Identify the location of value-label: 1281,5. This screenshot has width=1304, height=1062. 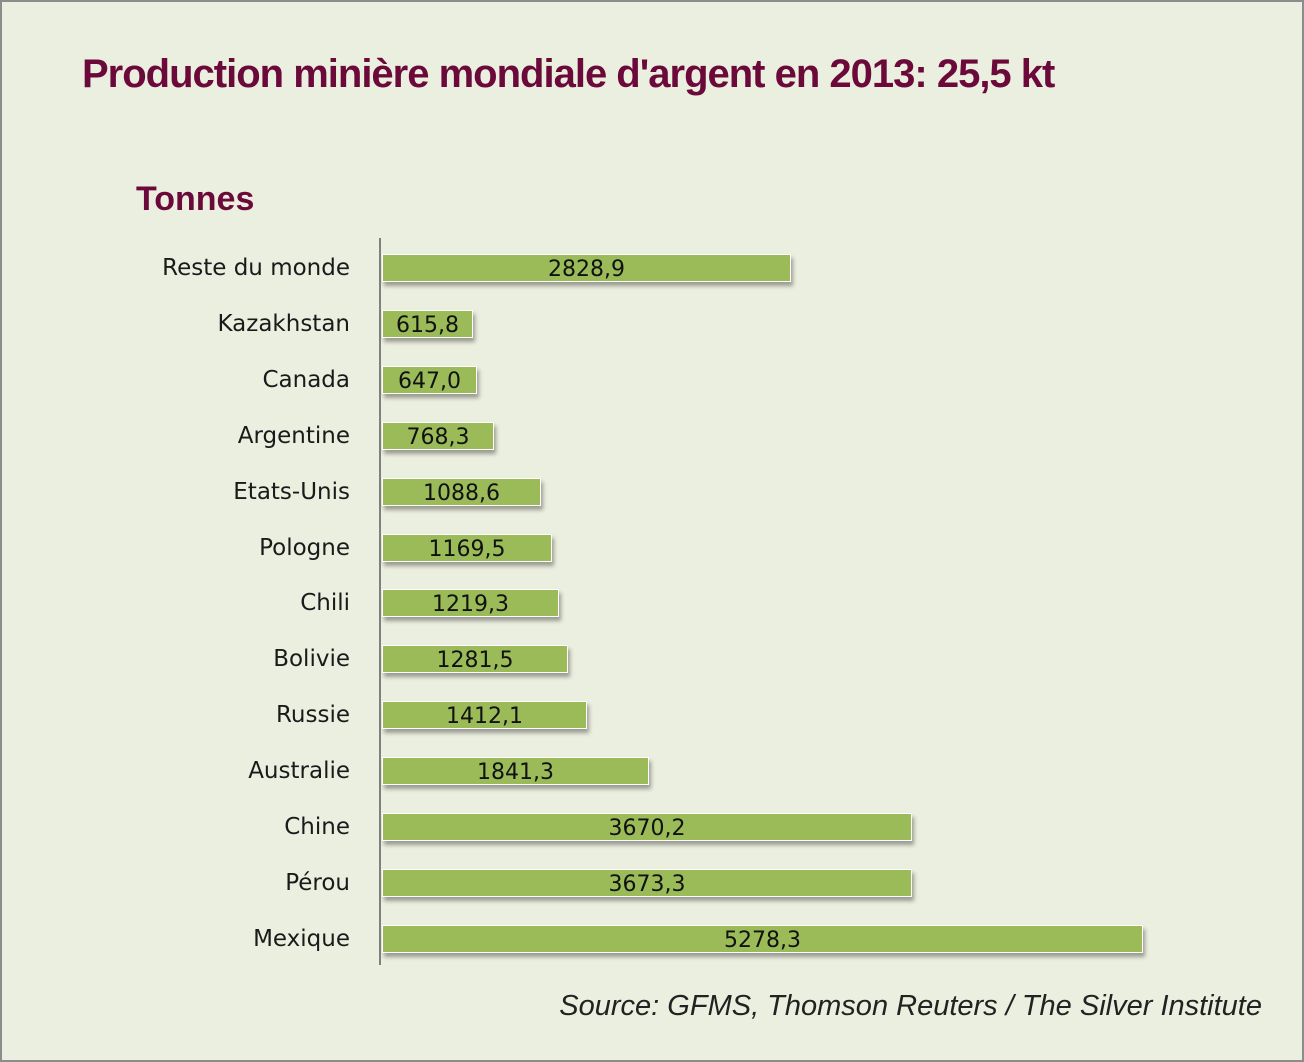
(475, 661).